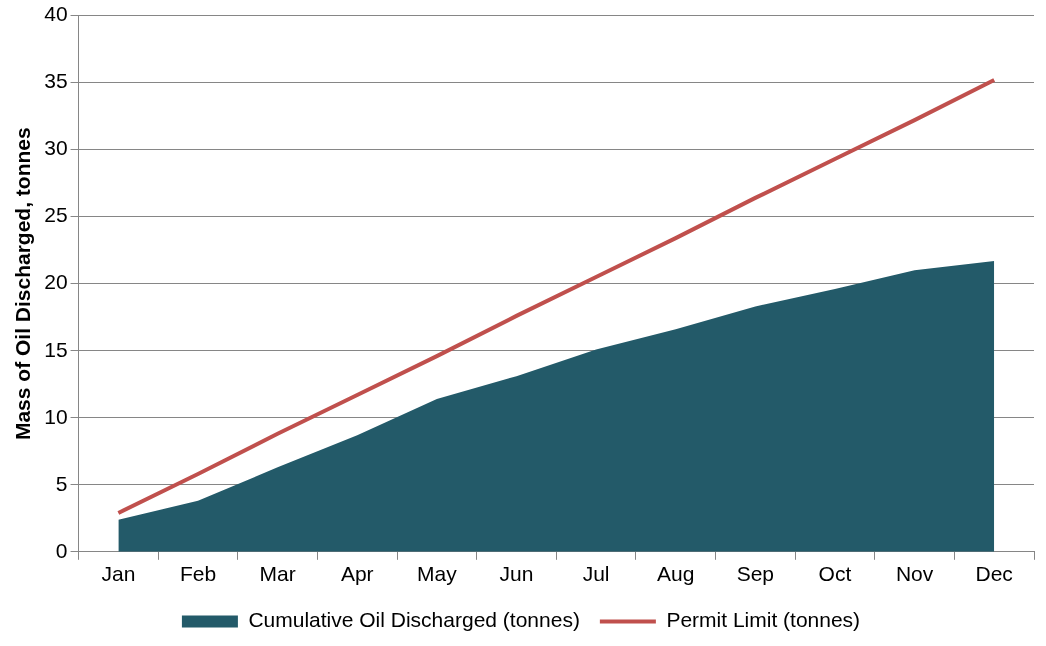 The image size is (1046, 646). Describe the element at coordinates (835, 574) in the screenshot. I see `x-tick-label: Oct` at that location.